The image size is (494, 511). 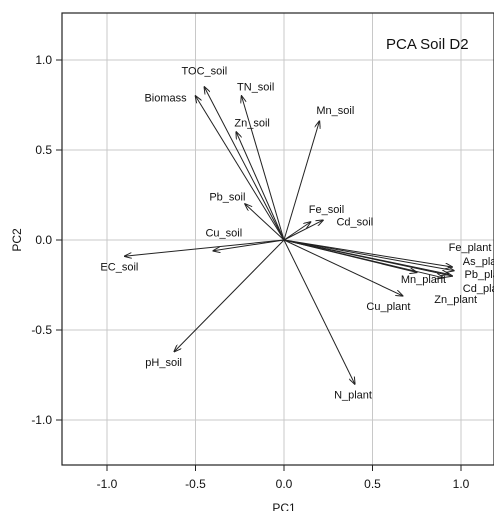 What do you see at coordinates (41, 420) in the screenshot?
I see `y-tick-label: -1.0` at bounding box center [41, 420].